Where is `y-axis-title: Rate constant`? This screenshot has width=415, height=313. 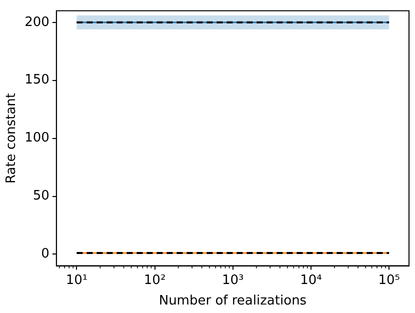 y-axis-title: Rate constant is located at coordinates (12, 138).